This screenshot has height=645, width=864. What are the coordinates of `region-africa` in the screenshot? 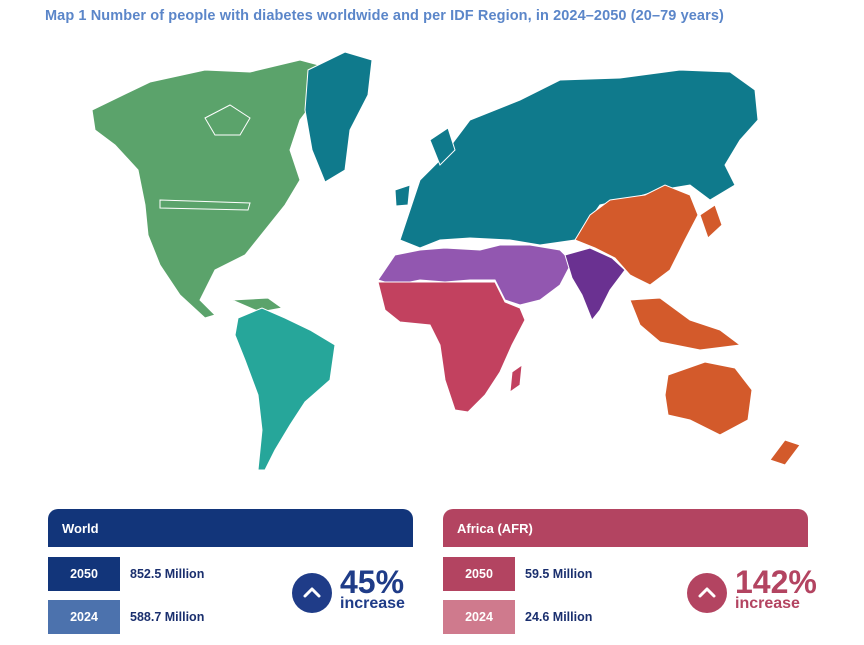 It's located at (451, 347).